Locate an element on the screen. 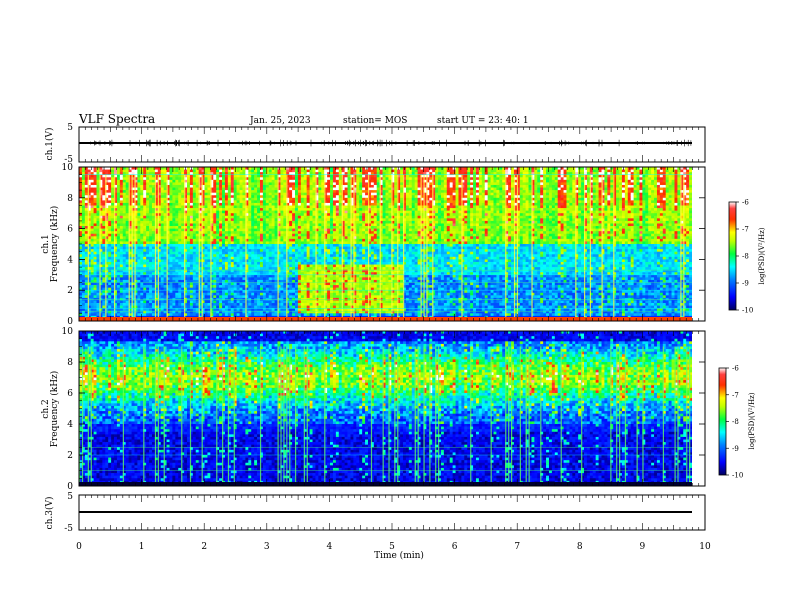 The image size is (792, 612). time-tick-label: 10 is located at coordinates (705, 547).